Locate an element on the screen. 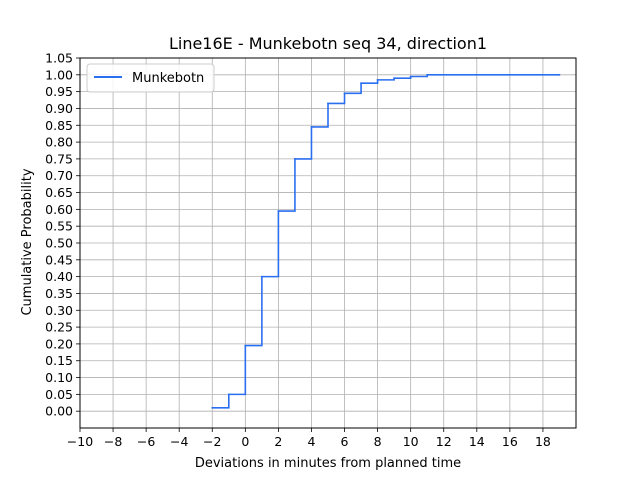  x-tick-label: 6 is located at coordinates (345, 441).